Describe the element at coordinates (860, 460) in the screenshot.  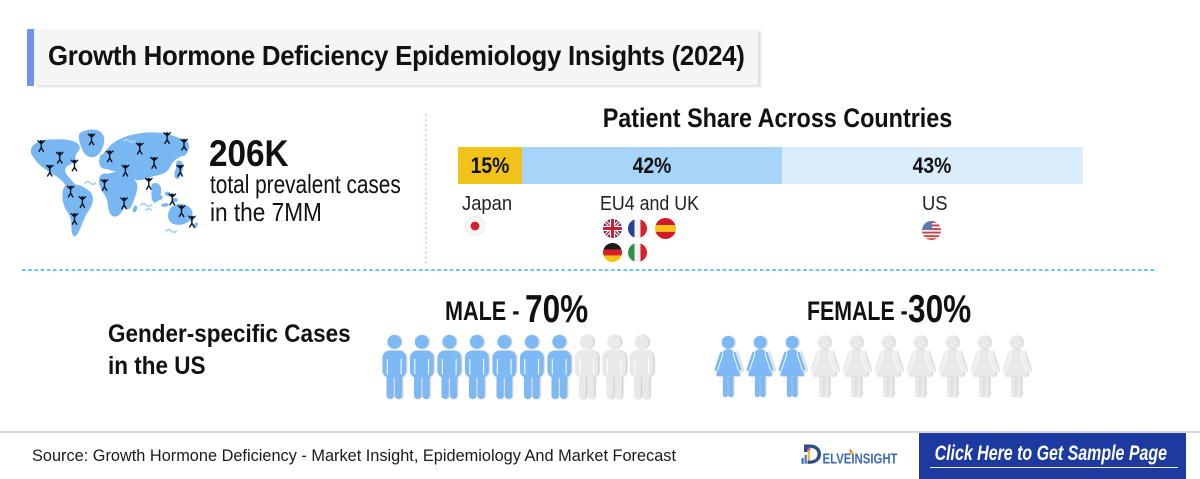
I see `svg-text: ELVEINSIGHT` at that location.